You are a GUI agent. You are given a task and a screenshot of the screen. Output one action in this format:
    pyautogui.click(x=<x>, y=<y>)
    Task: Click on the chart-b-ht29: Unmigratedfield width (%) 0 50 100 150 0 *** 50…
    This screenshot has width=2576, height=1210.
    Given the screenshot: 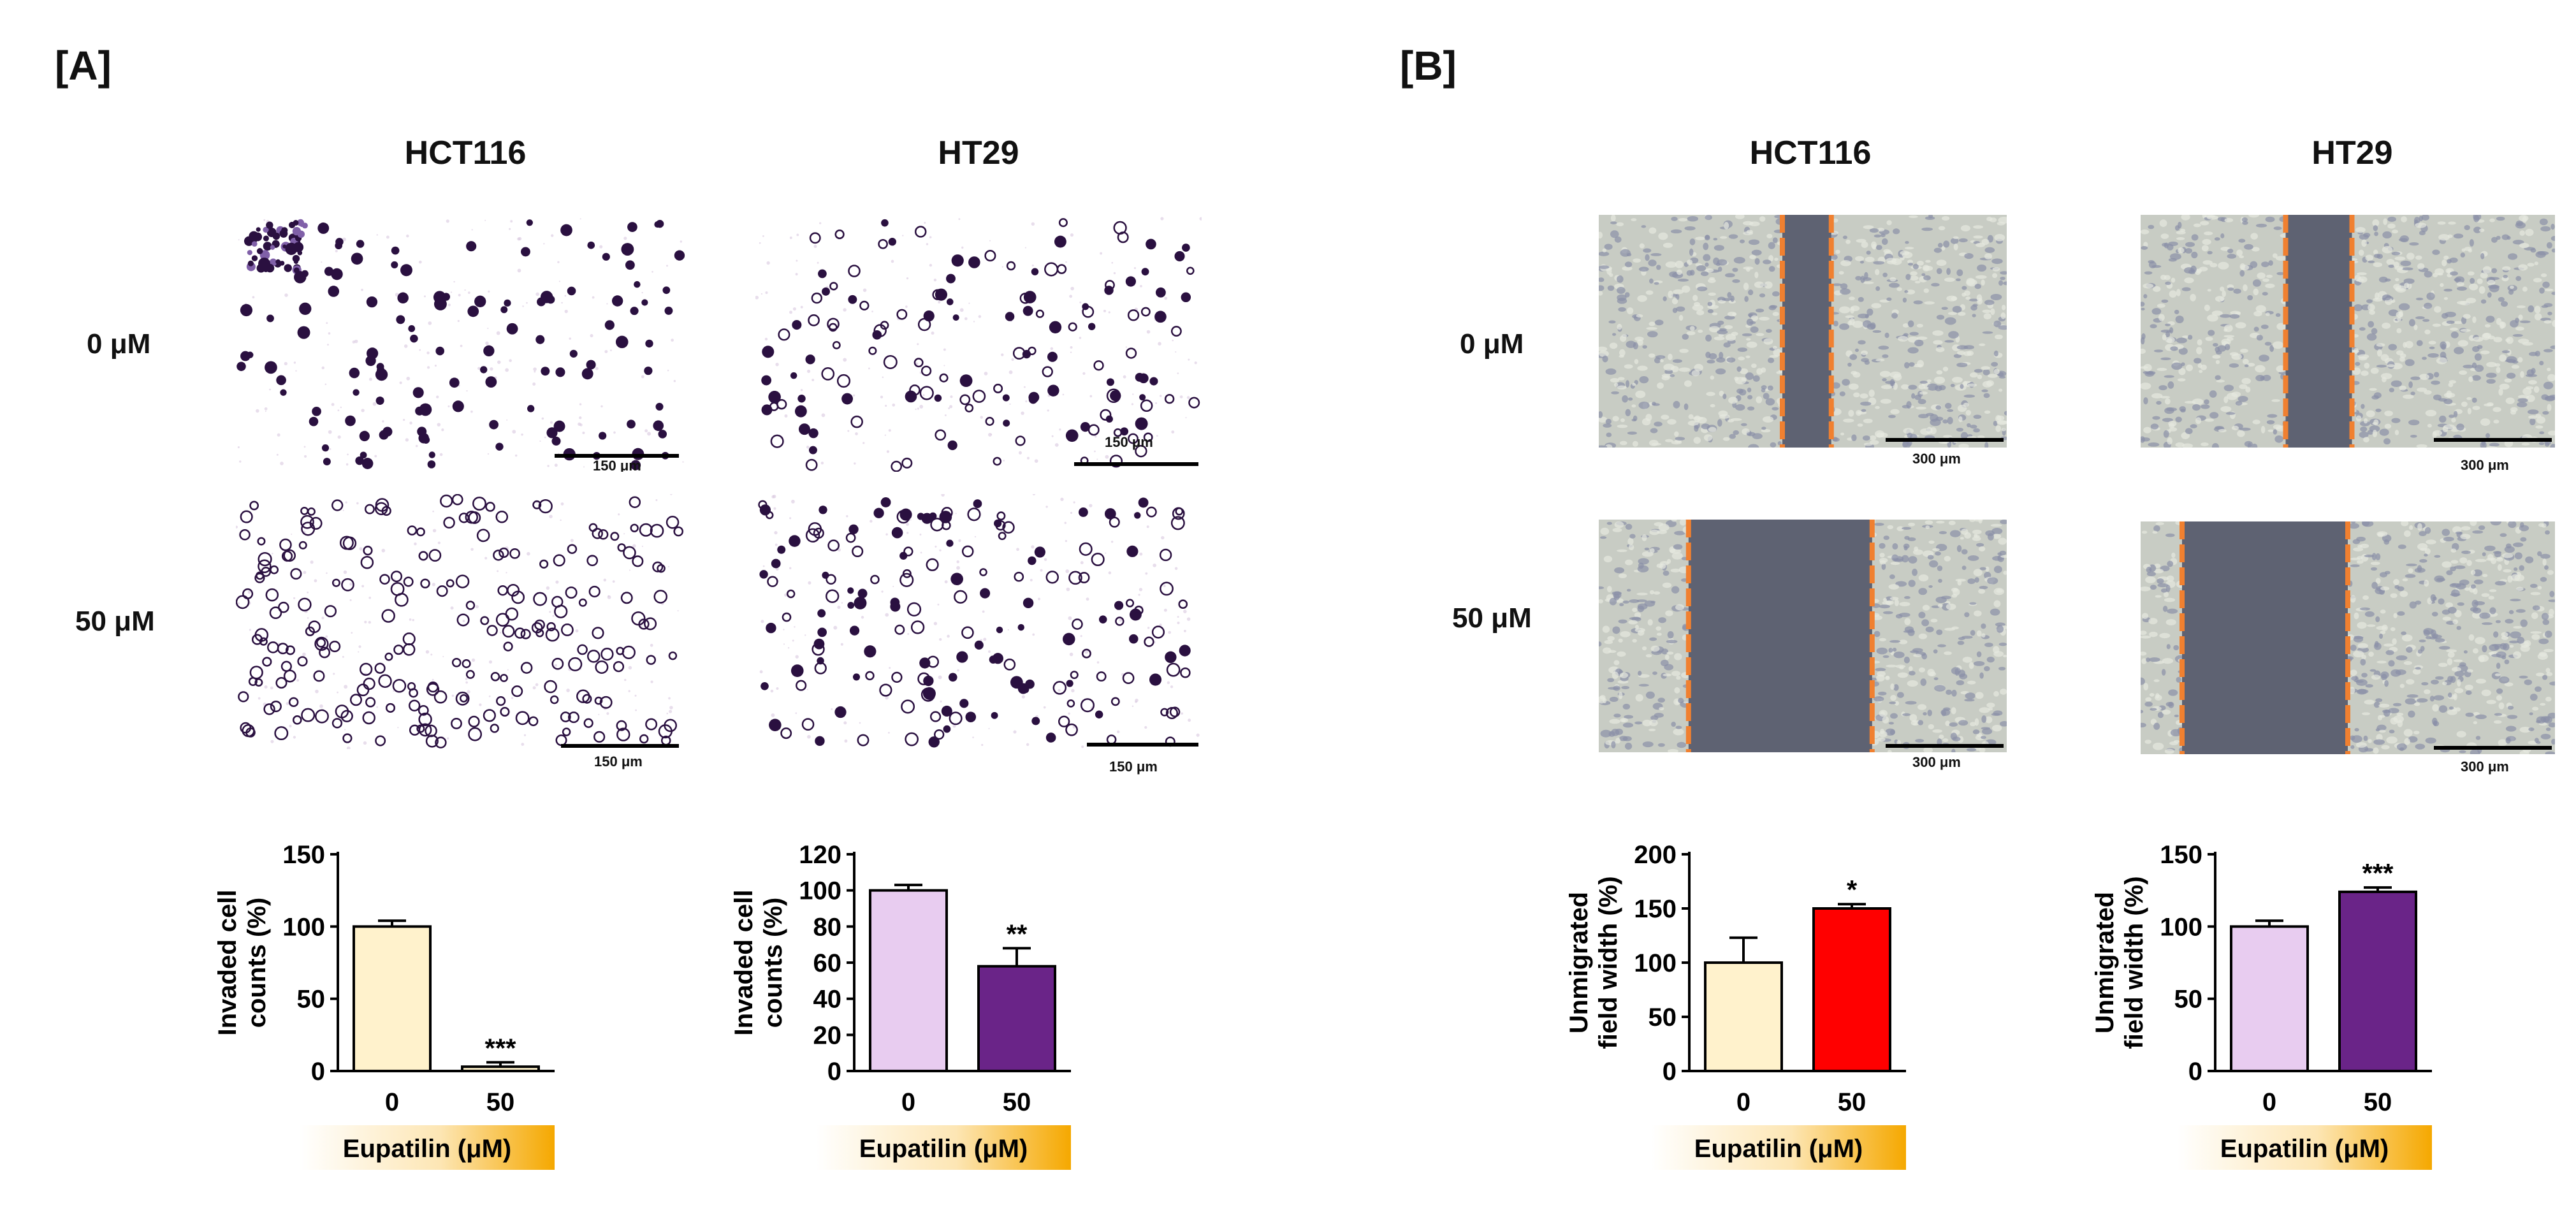 What is the action you would take?
    pyautogui.click(x=2261, y=1005)
    